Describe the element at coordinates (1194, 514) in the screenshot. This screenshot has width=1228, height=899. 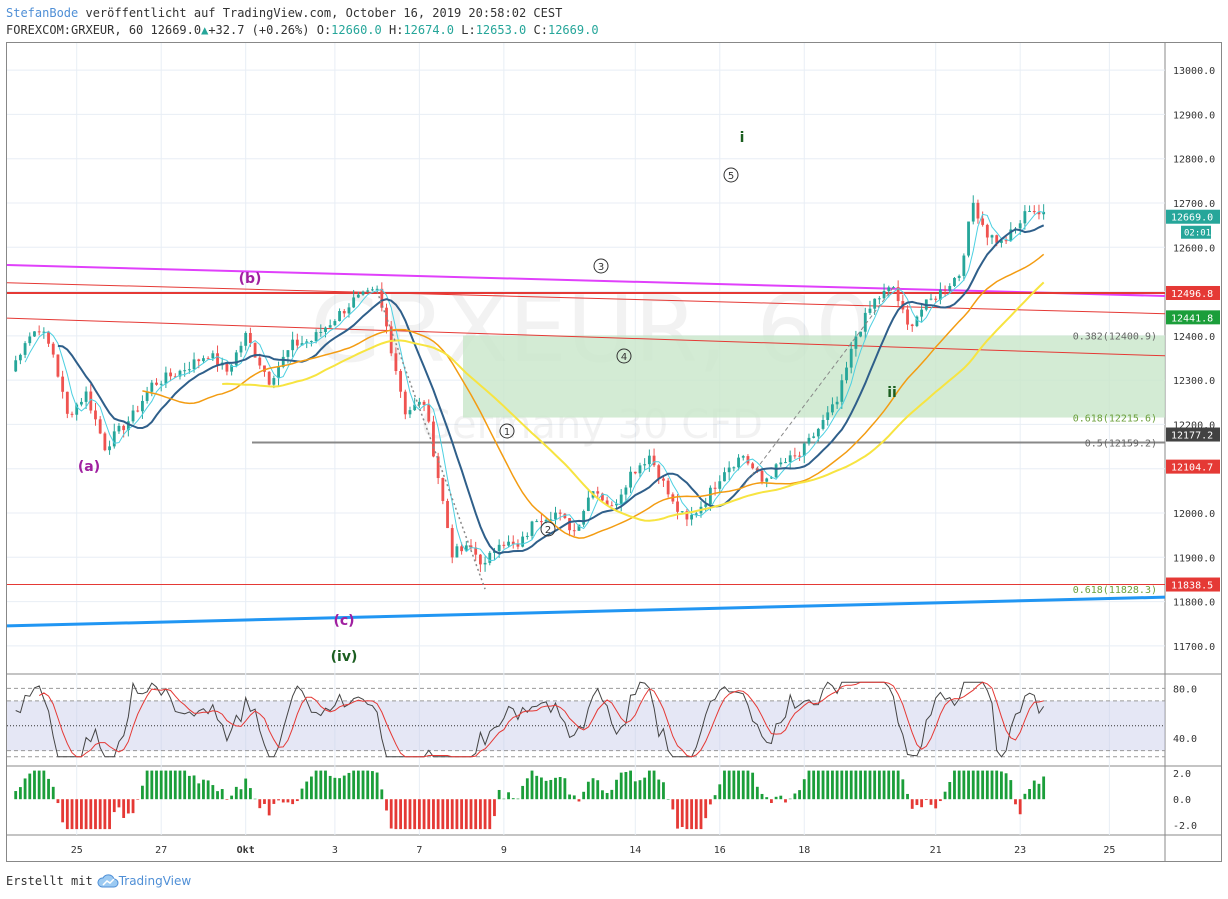
I see `y-tick-label: 12000.0` at that location.